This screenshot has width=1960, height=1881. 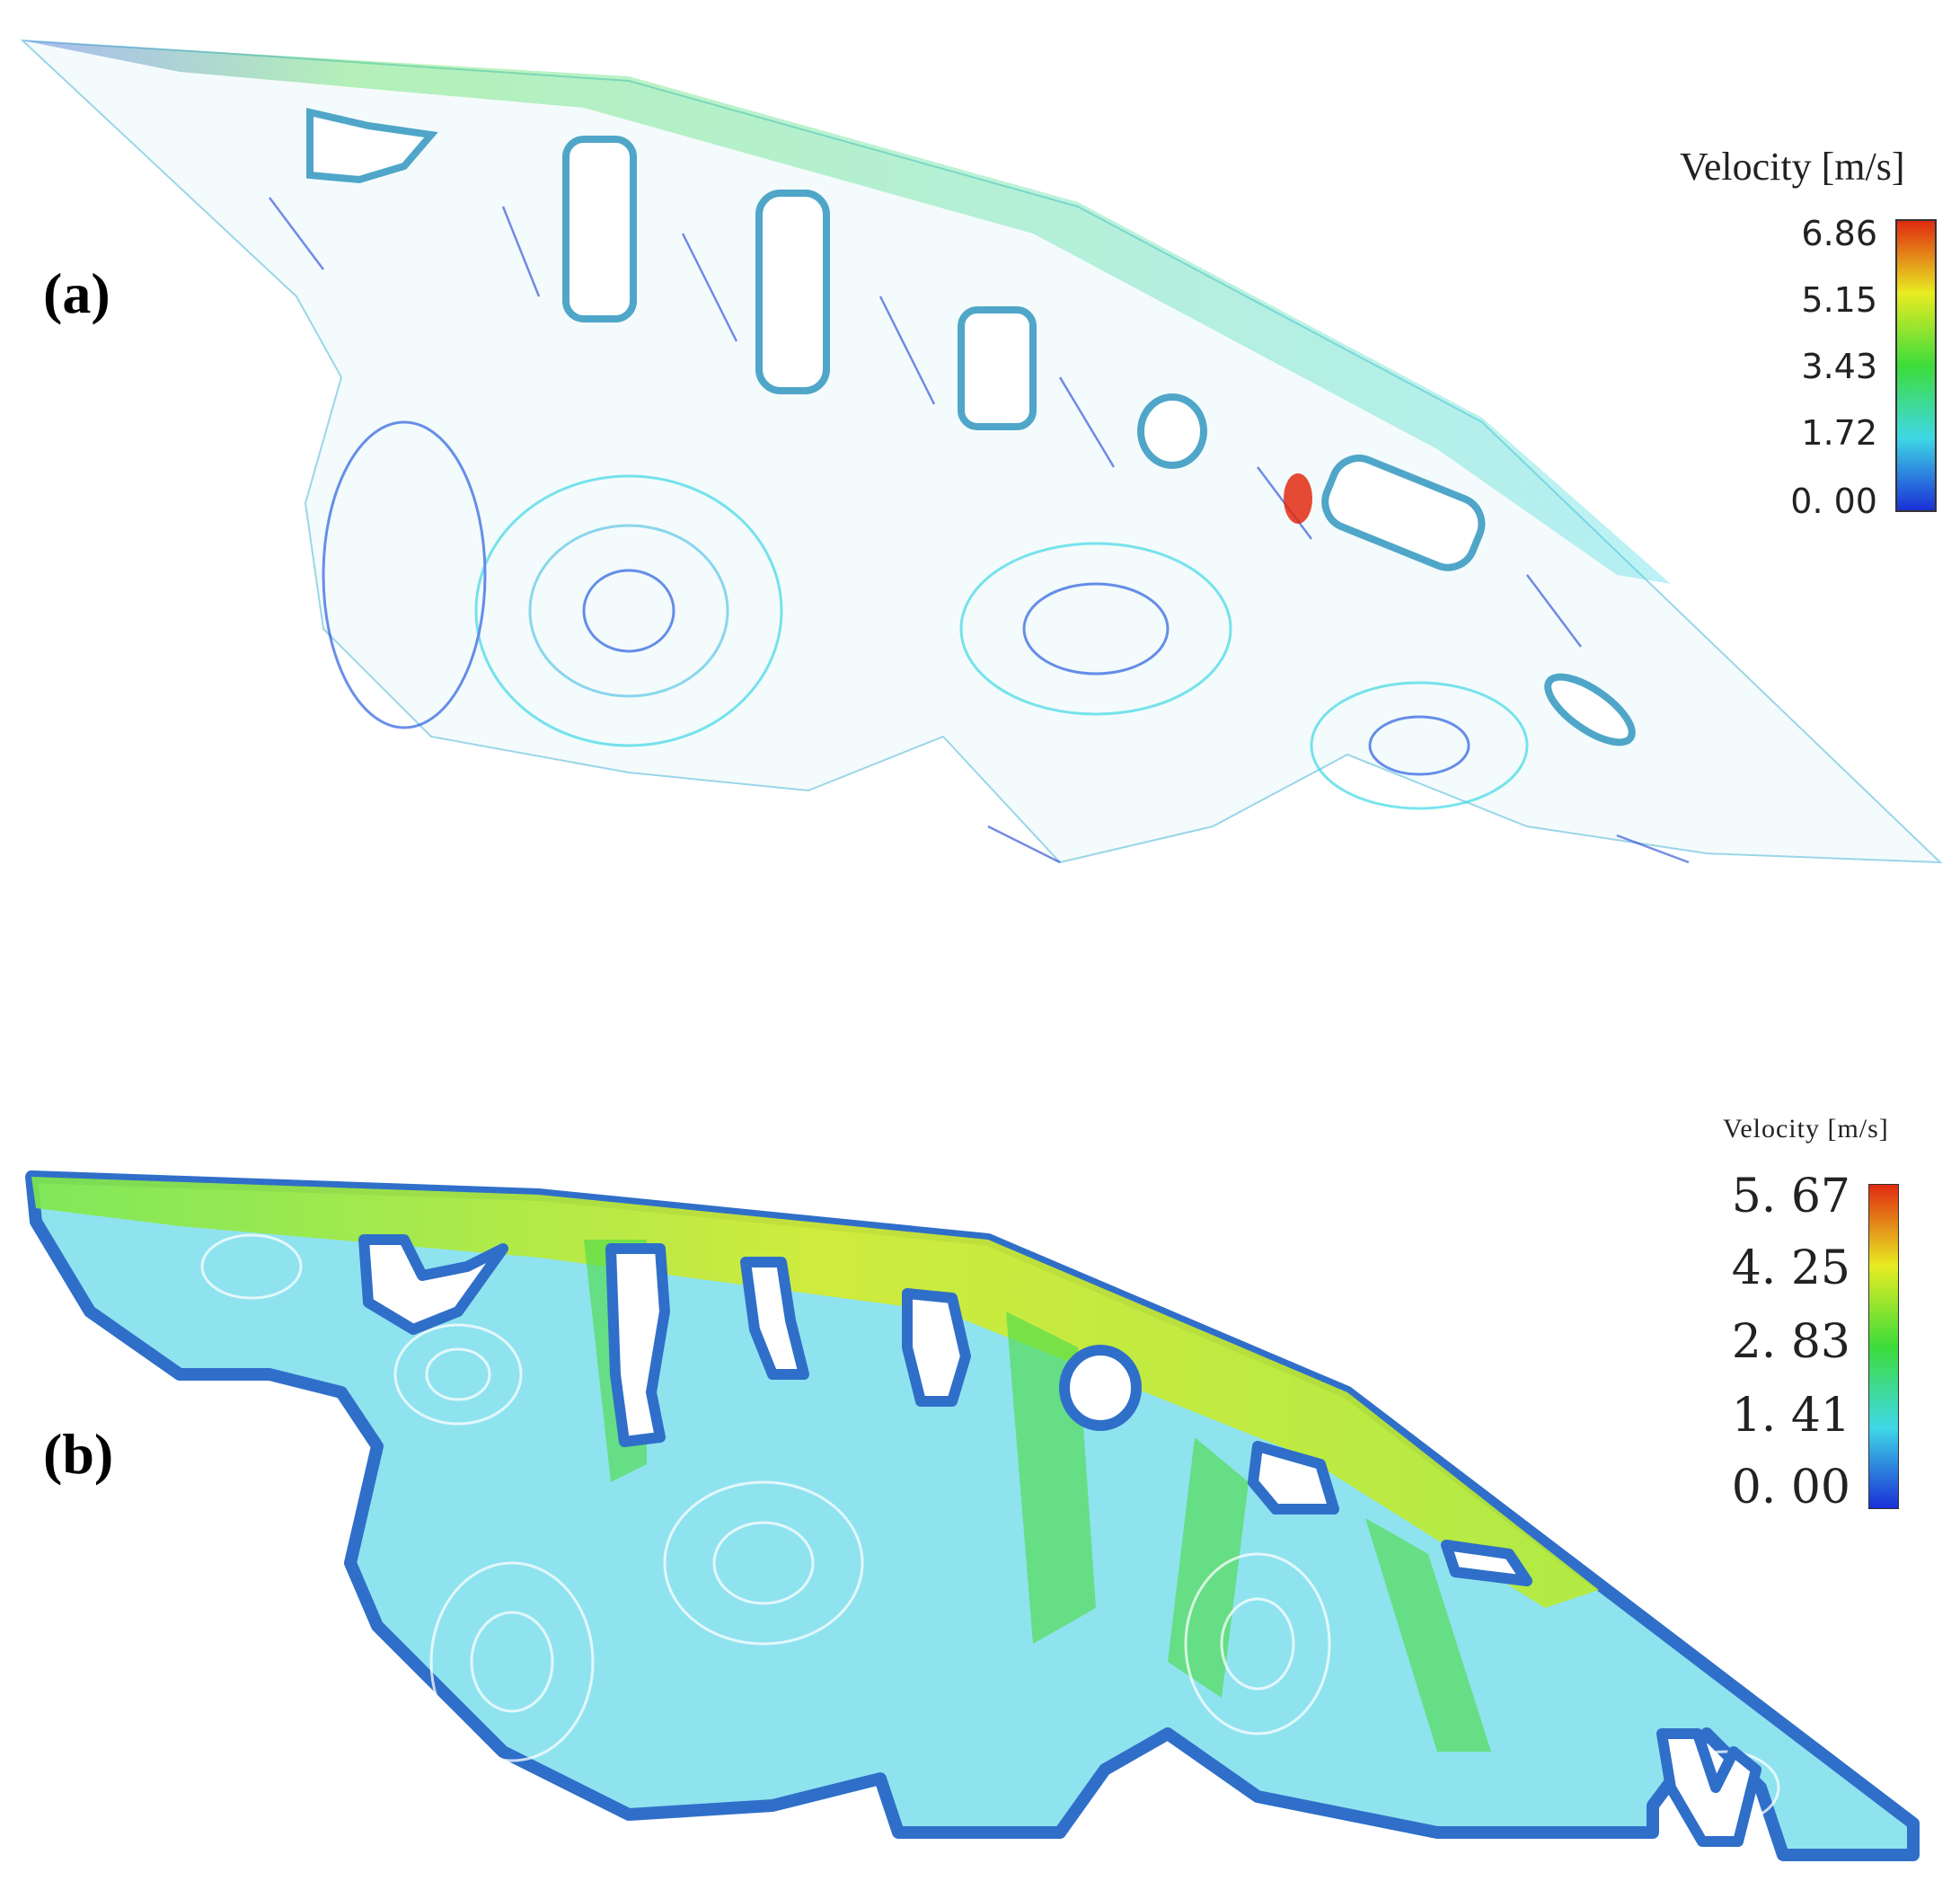 What do you see at coordinates (925, 615) in the screenshot?
I see `vortices-a` at bounding box center [925, 615].